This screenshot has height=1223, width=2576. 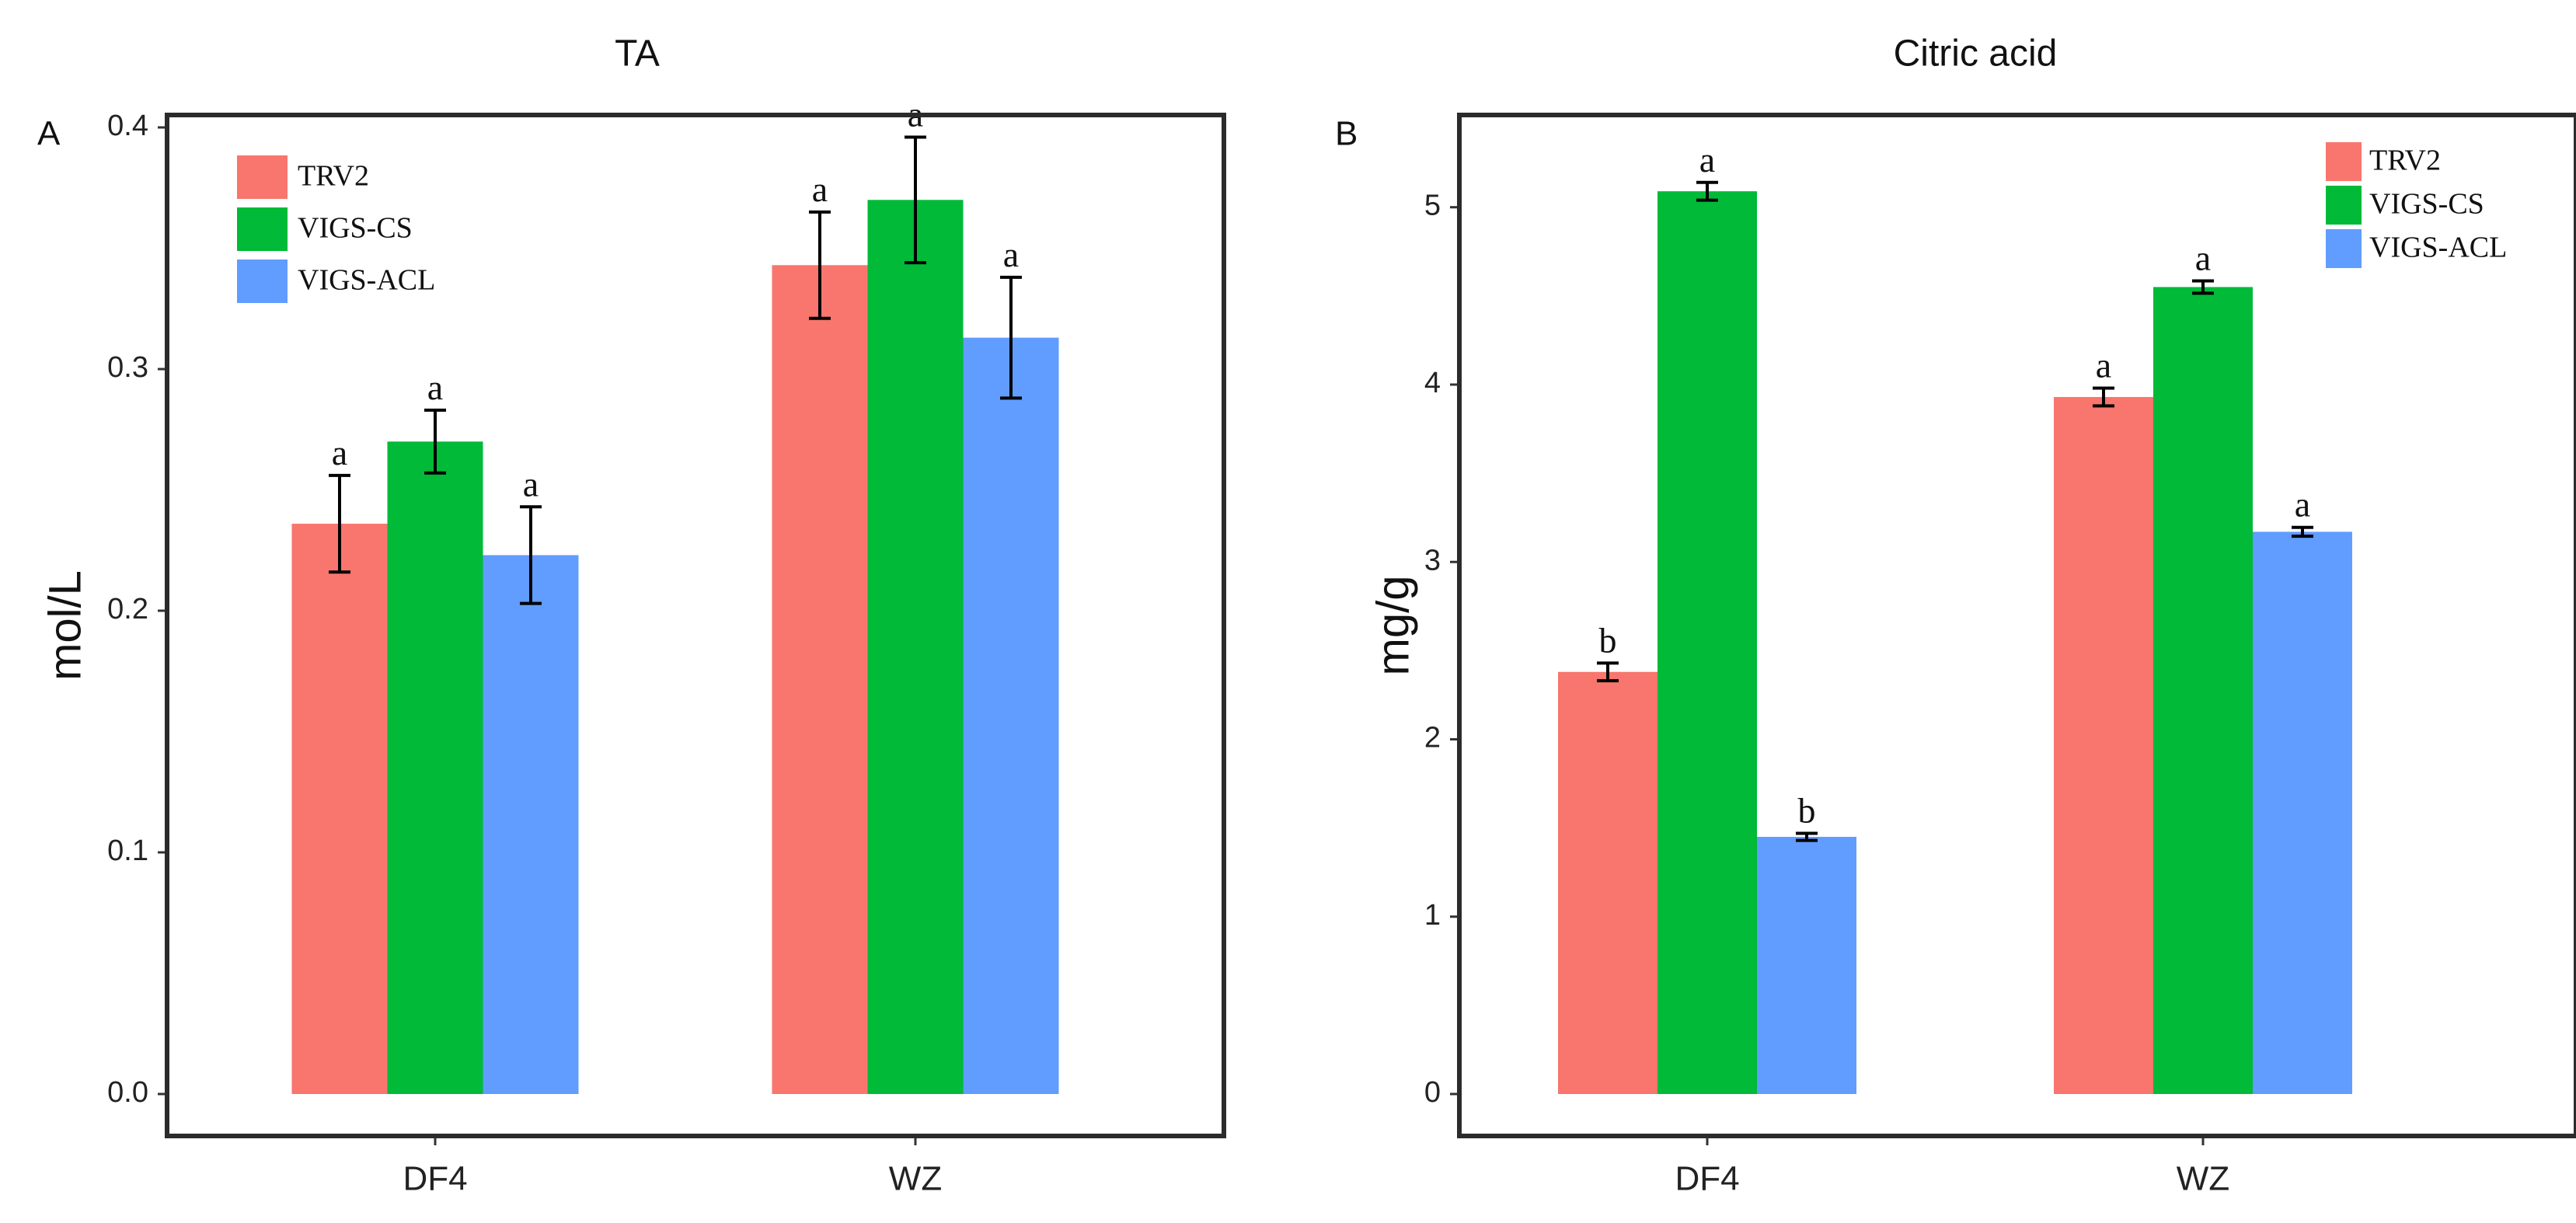 What do you see at coordinates (1432, 560) in the screenshot?
I see `y-tick-label: 3` at bounding box center [1432, 560].